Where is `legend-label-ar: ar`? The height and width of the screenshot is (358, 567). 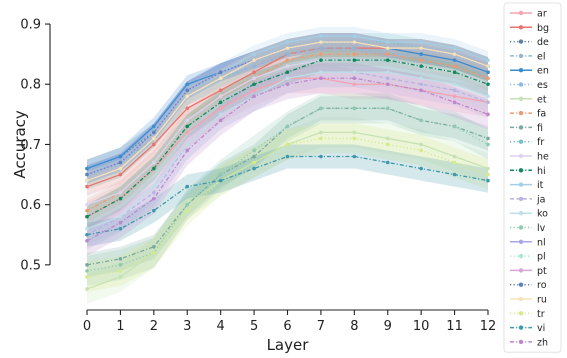 legend-label-ar: ar is located at coordinates (542, 14).